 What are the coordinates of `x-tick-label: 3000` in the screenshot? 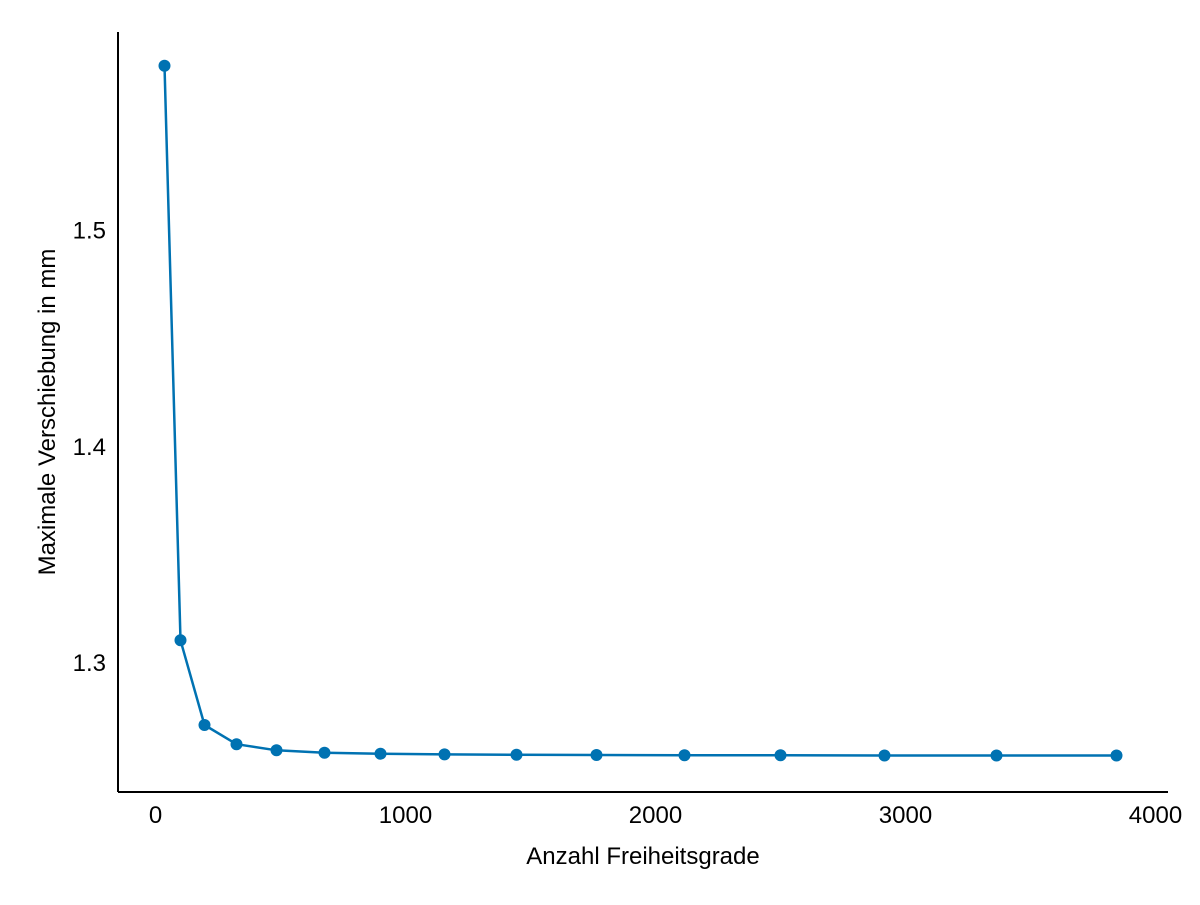 It's located at (905, 815).